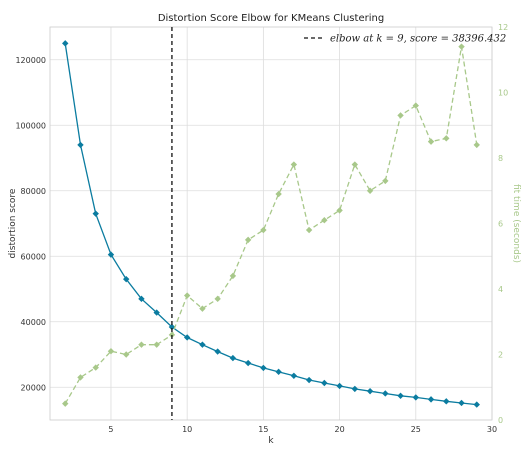 The height and width of the screenshot is (449, 526). What do you see at coordinates (503, 93) in the screenshot?
I see `y2-tick-label: 10` at bounding box center [503, 93].